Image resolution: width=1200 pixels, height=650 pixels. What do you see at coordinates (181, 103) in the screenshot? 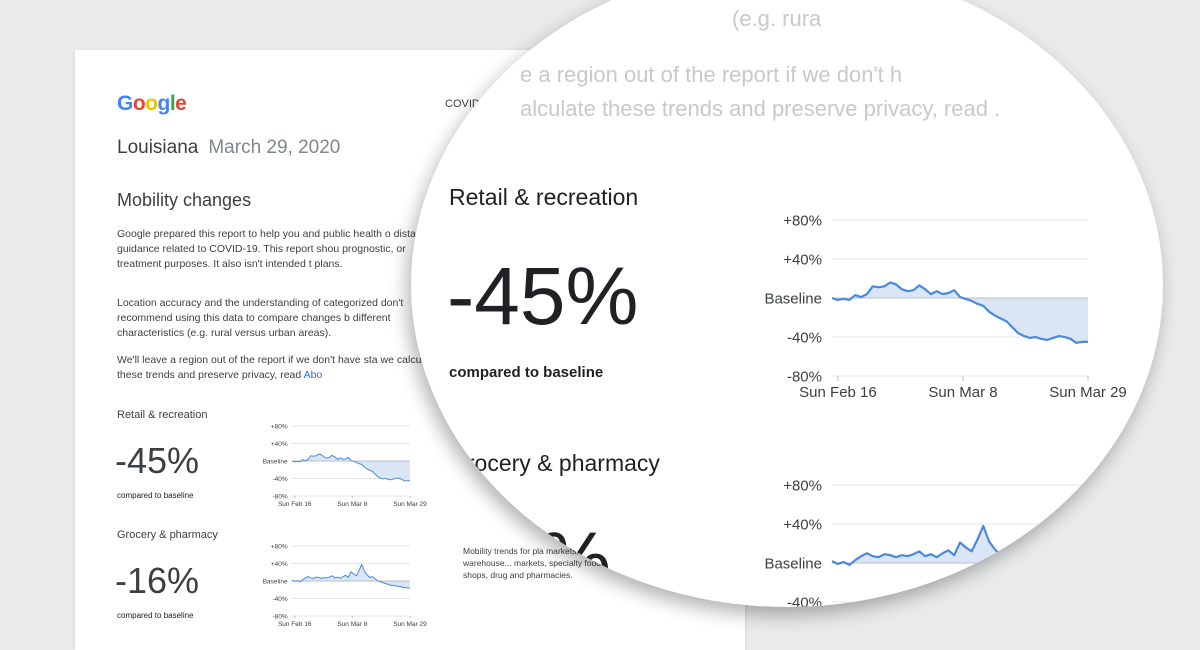
I see `logo-letter: e` at bounding box center [181, 103].